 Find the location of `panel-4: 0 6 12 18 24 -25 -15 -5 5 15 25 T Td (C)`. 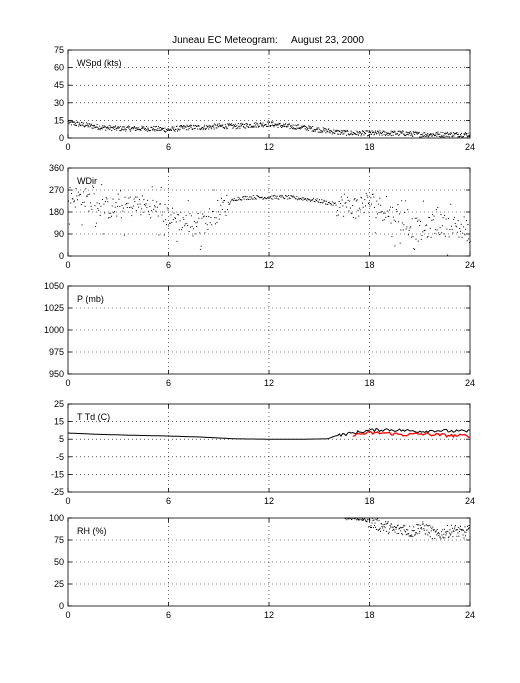

panel-4: 0 6 12 18 24 -25 -15 -5 5 15 25 T Td (C) is located at coordinates (263, 452).